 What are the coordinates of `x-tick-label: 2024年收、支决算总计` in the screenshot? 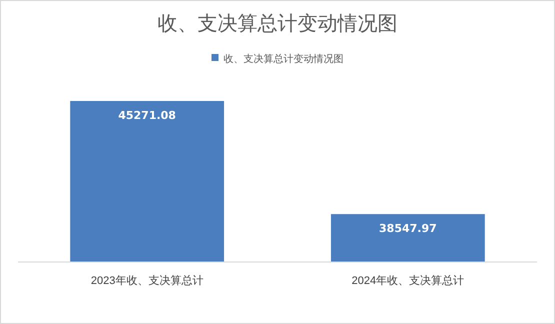 It's located at (408, 280).